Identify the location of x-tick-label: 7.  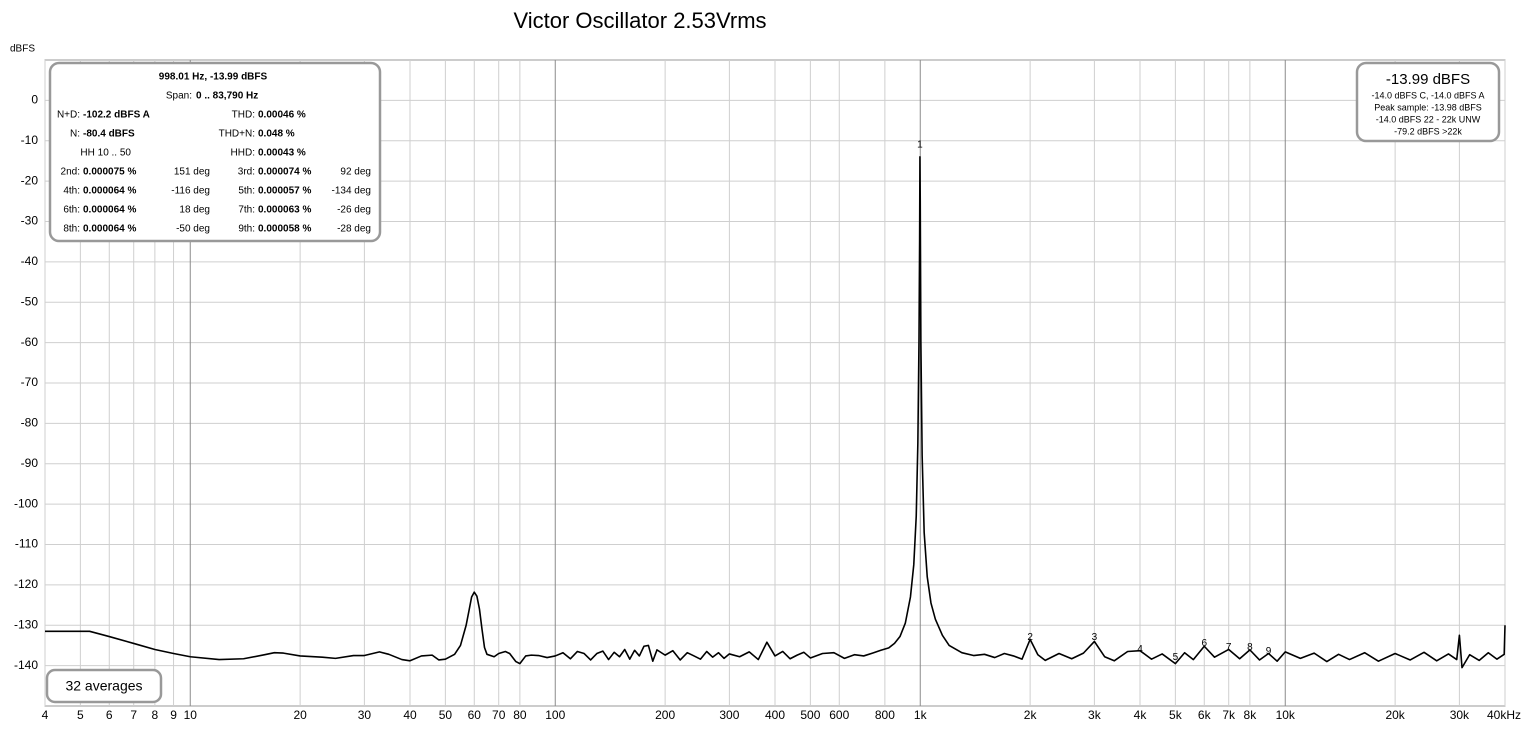
(133, 715).